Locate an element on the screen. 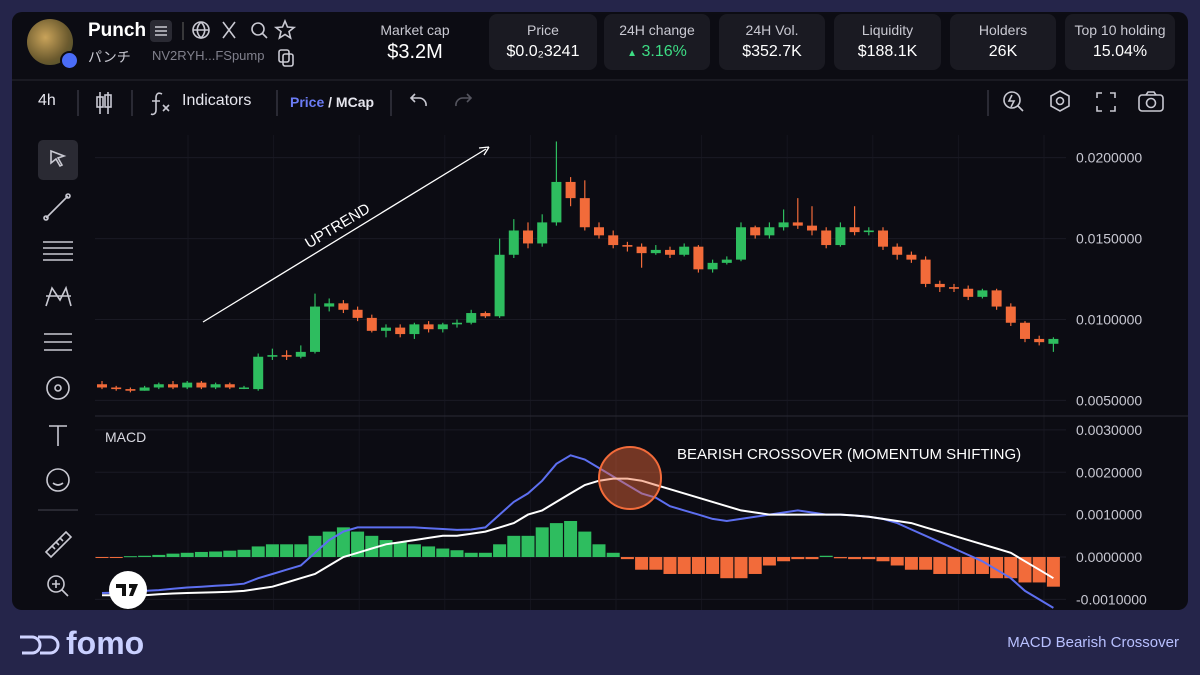 The width and height of the screenshot is (1200, 675). panel-title: MACD is located at coordinates (125, 437).